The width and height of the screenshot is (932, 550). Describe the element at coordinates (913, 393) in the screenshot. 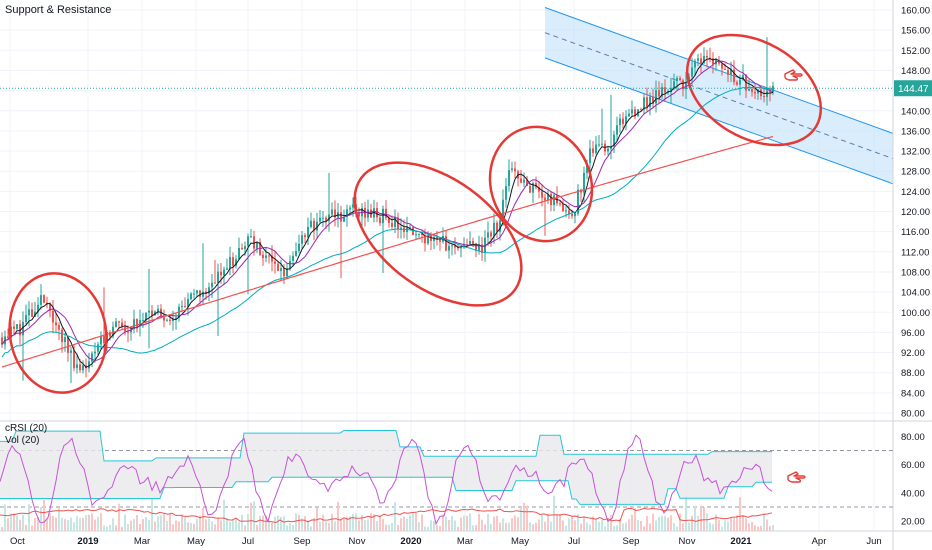

I see `price-axis-tick: 84.00` at that location.